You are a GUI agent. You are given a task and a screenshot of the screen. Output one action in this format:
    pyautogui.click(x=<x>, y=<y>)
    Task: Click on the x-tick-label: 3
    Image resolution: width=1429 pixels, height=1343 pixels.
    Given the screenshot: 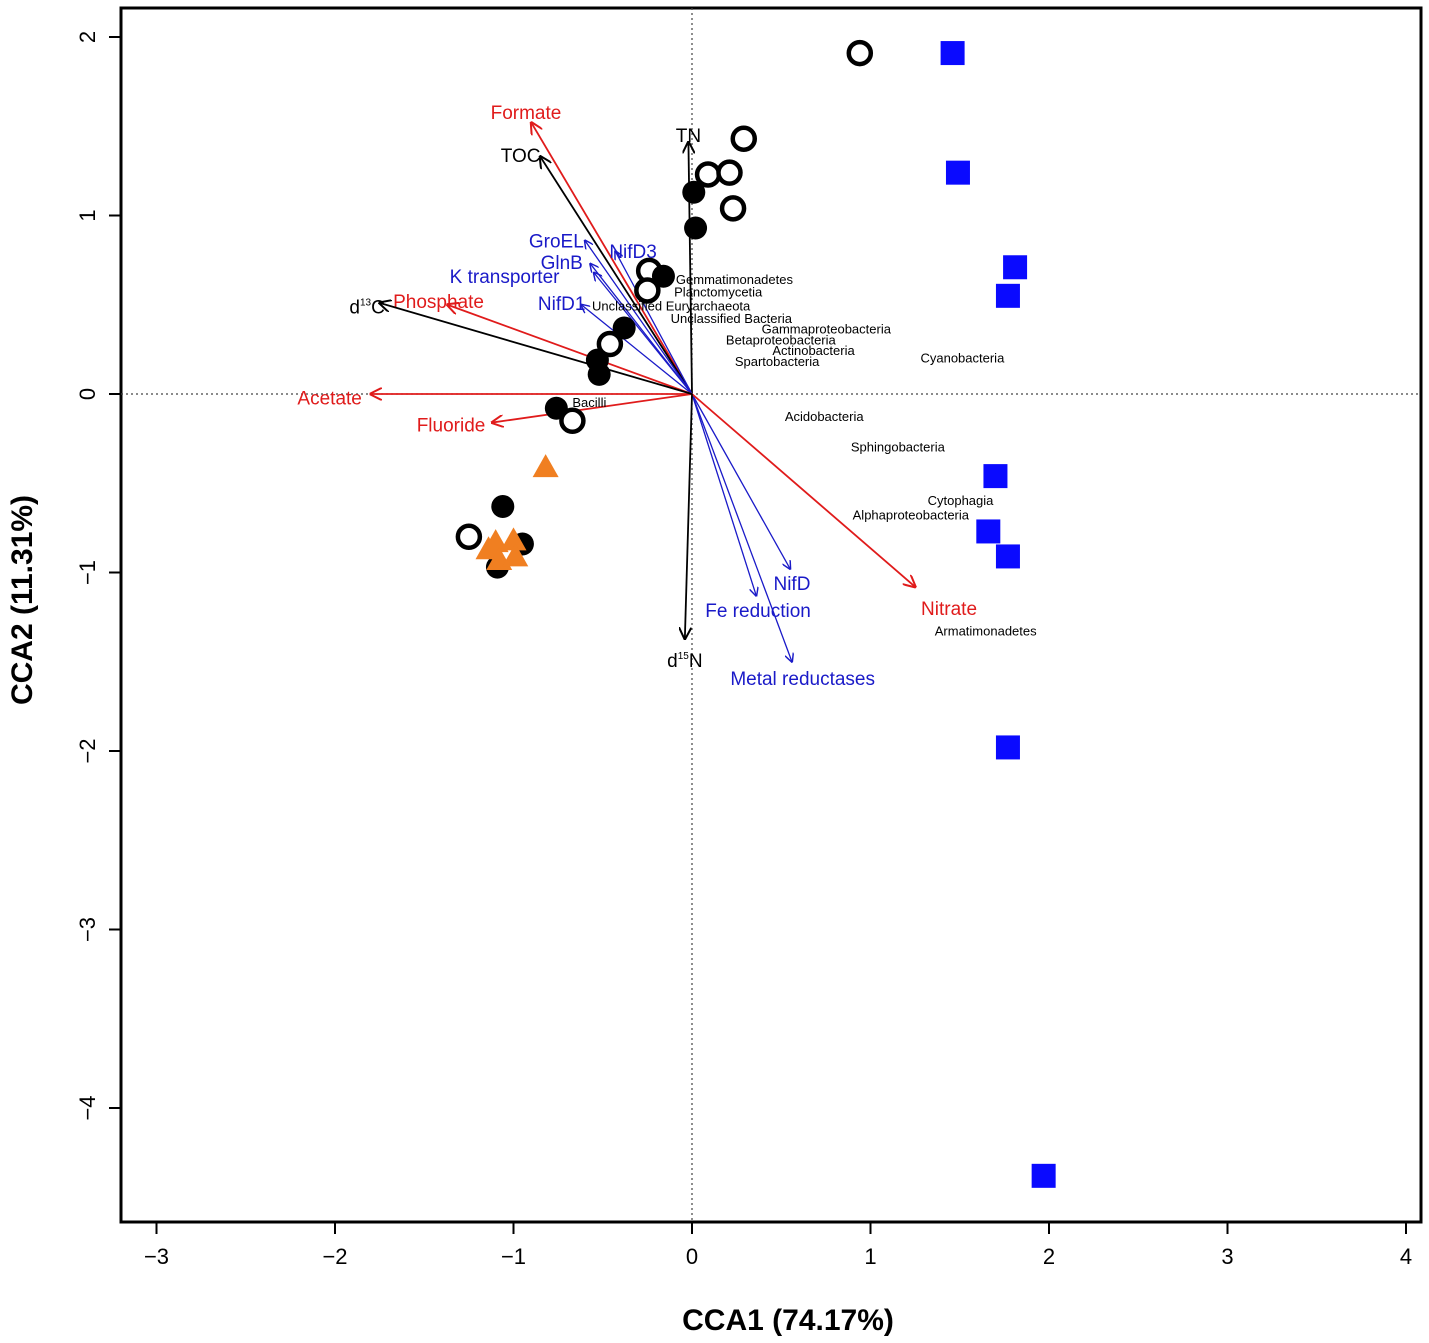 What is the action you would take?
    pyautogui.click(x=1227, y=1256)
    